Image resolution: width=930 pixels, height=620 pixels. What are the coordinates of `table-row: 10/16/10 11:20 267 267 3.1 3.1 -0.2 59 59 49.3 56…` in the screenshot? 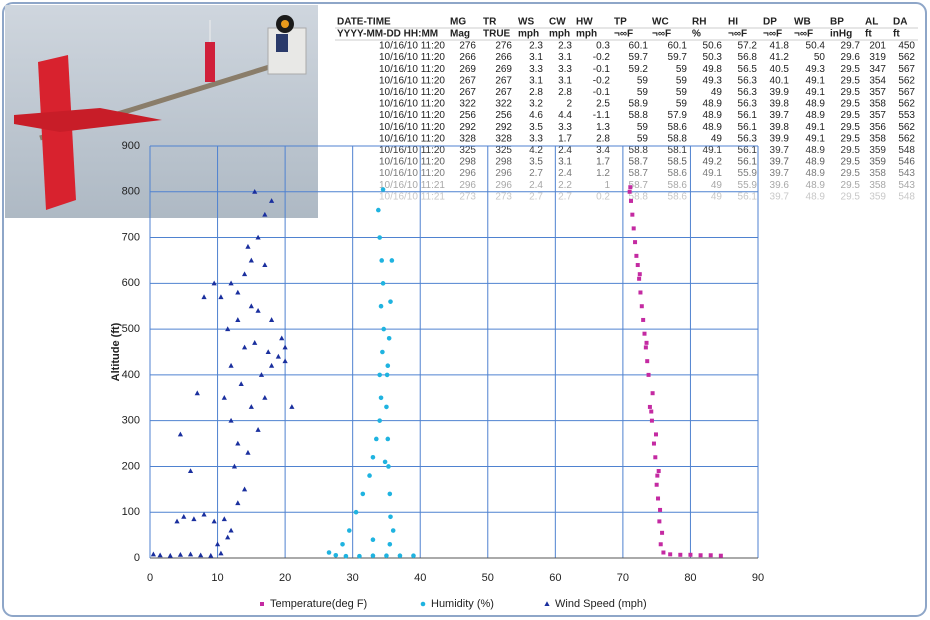 It's located at (647, 80).